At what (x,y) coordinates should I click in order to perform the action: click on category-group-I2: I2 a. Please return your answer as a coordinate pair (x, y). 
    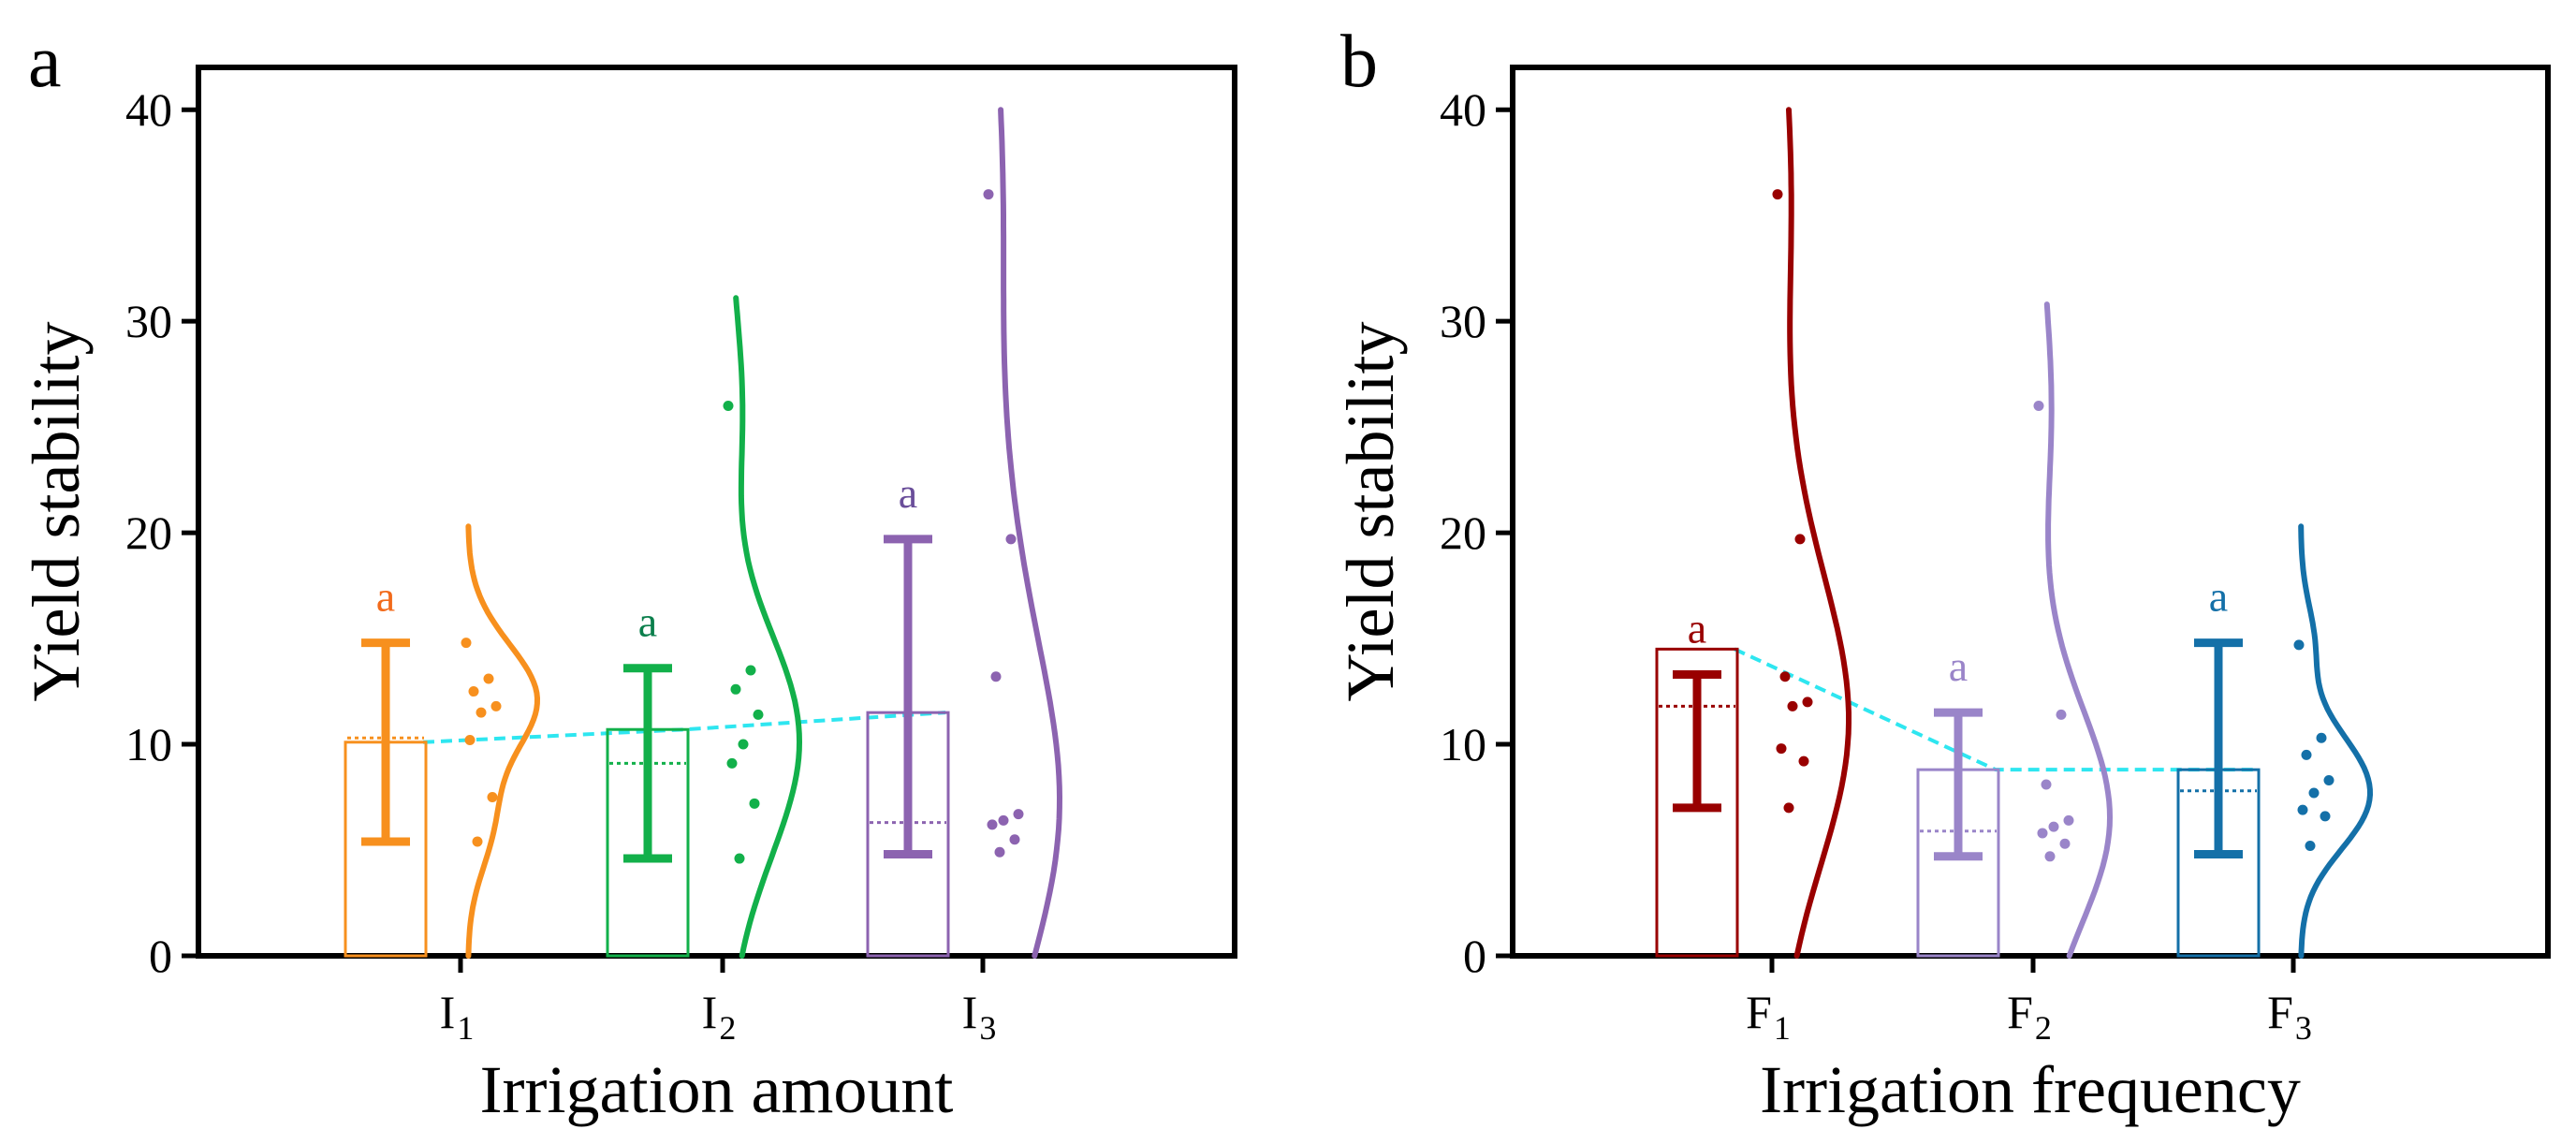
    Looking at the image, I should click on (704, 671).